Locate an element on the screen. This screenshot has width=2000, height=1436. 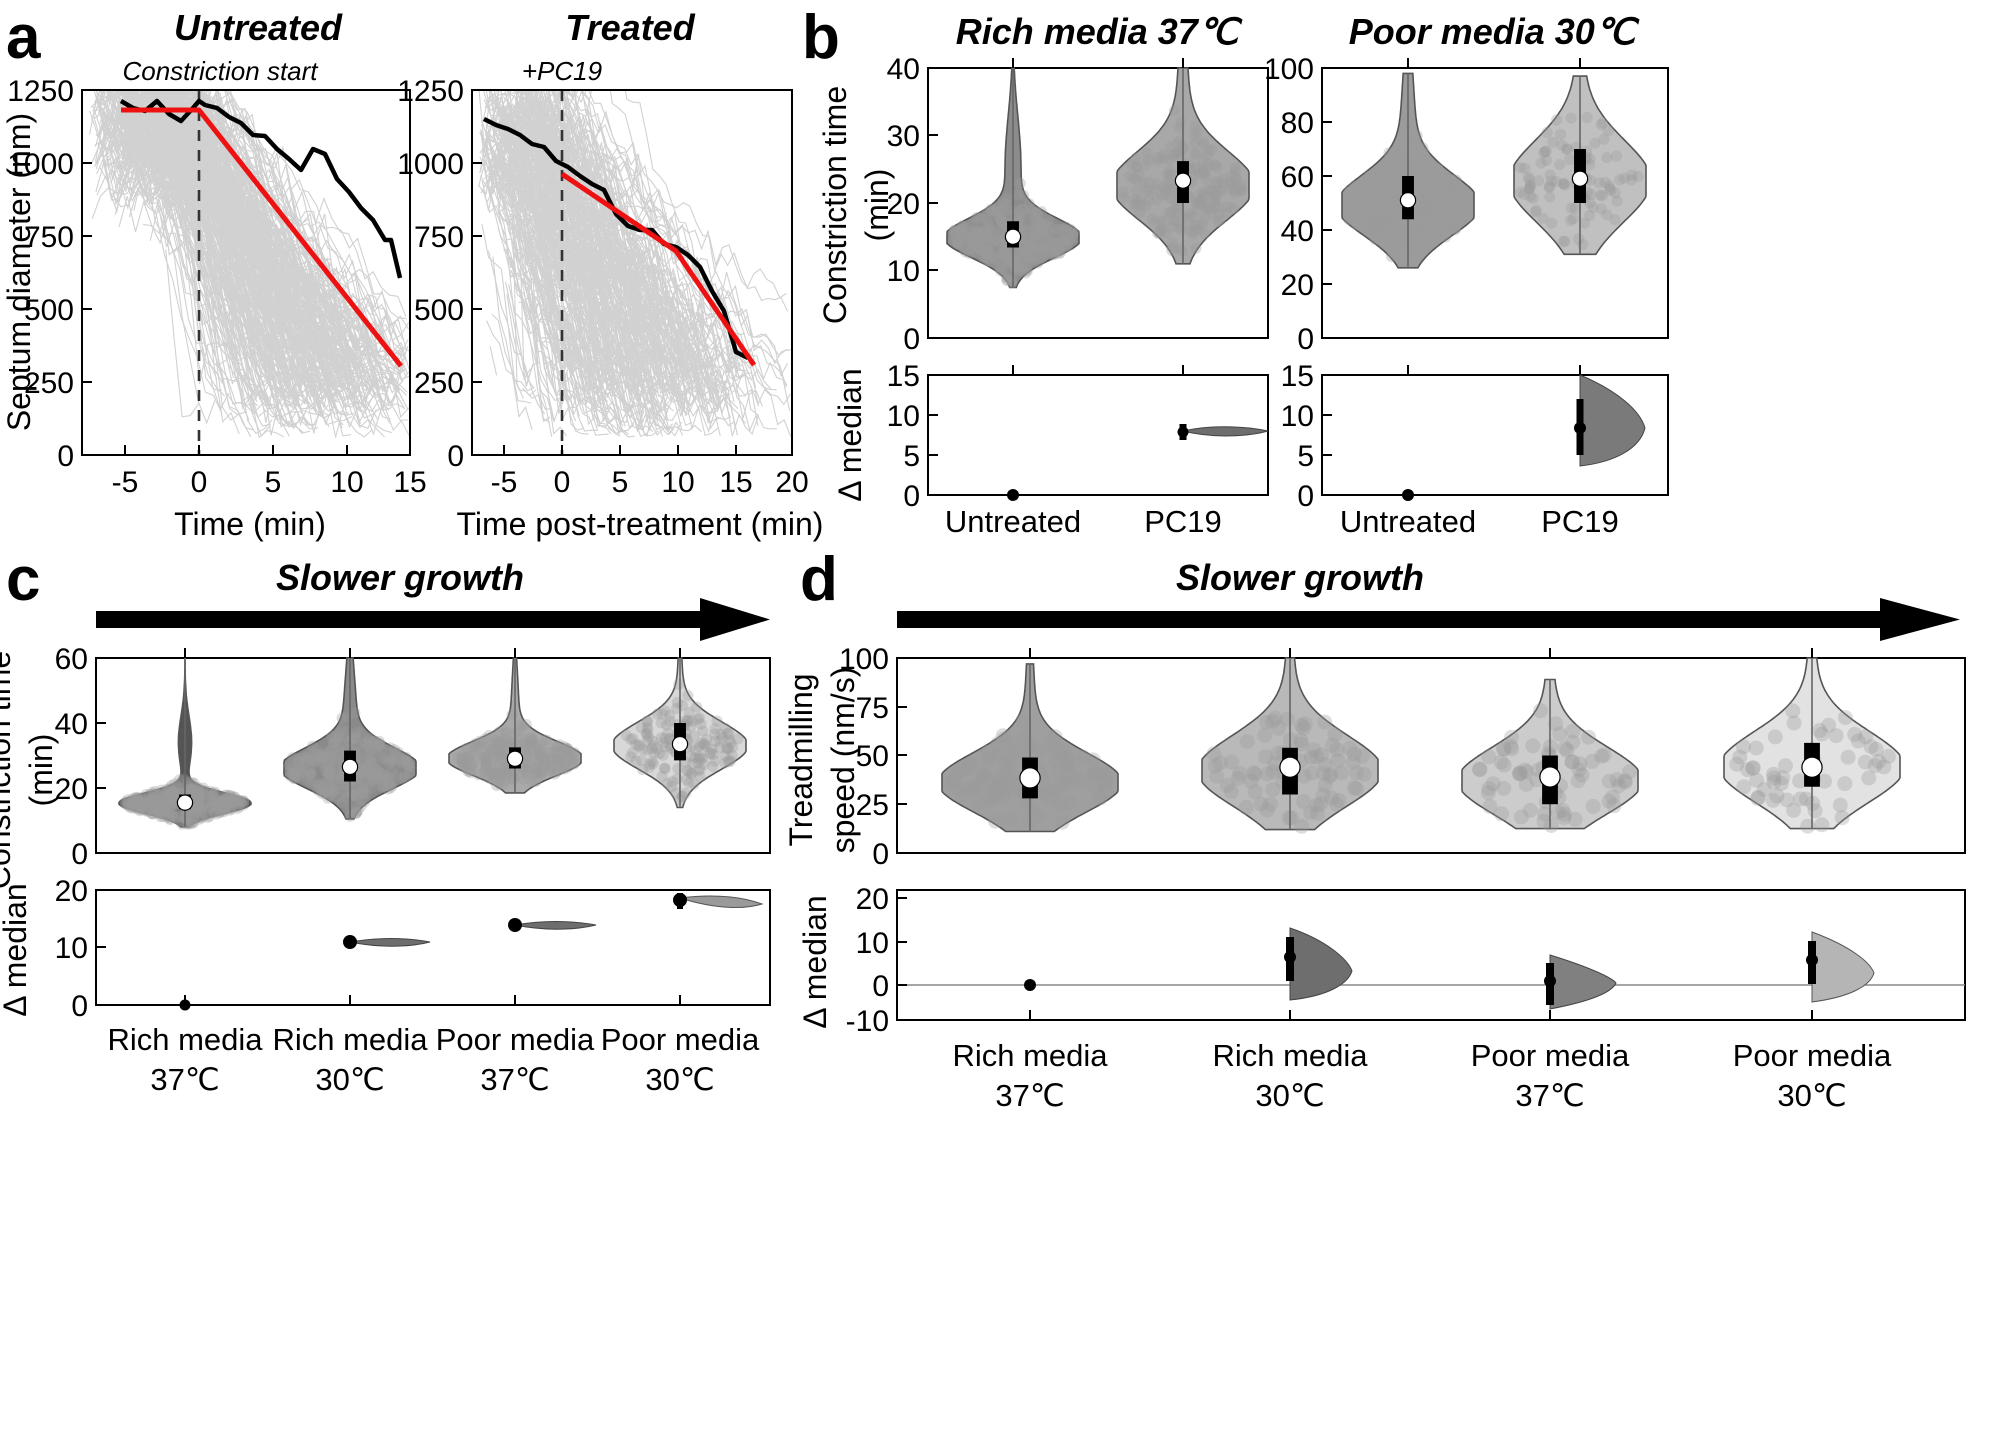
category-line1: Poor media is located at coordinates (1812, 1055).